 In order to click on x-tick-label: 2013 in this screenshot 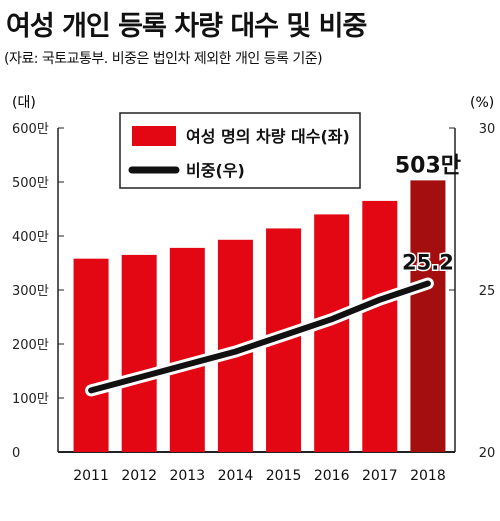, I will do `click(187, 476)`.